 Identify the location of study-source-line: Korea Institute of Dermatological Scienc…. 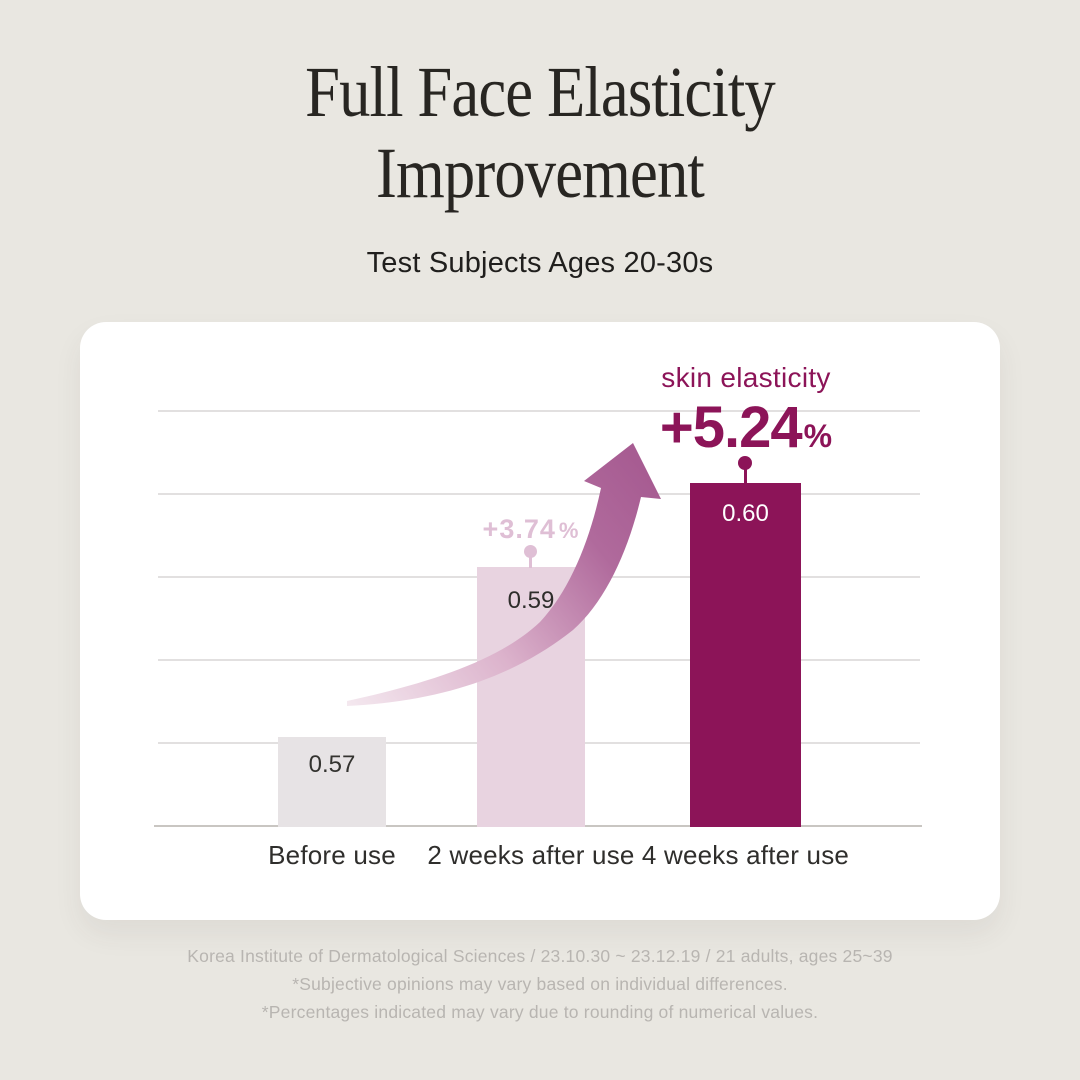
(540, 956).